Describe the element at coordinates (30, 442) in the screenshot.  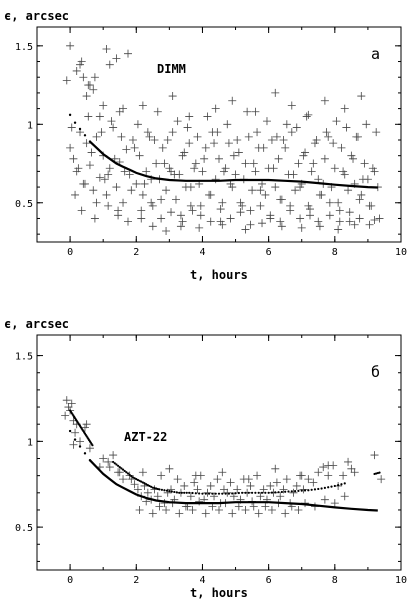
I see `y-tick-label: 1` at that location.